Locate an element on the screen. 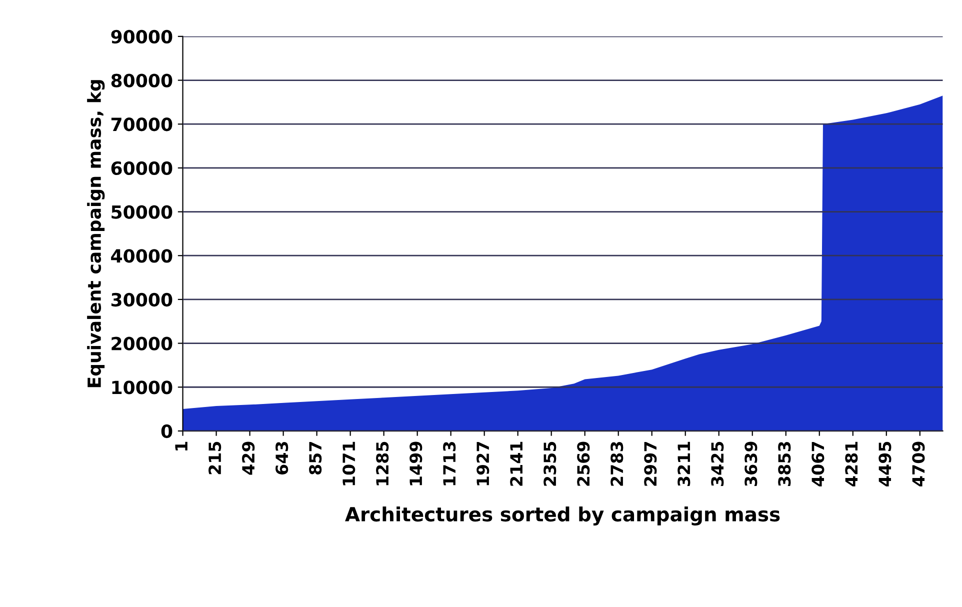  x-tick-label: 857 is located at coordinates (315, 458).